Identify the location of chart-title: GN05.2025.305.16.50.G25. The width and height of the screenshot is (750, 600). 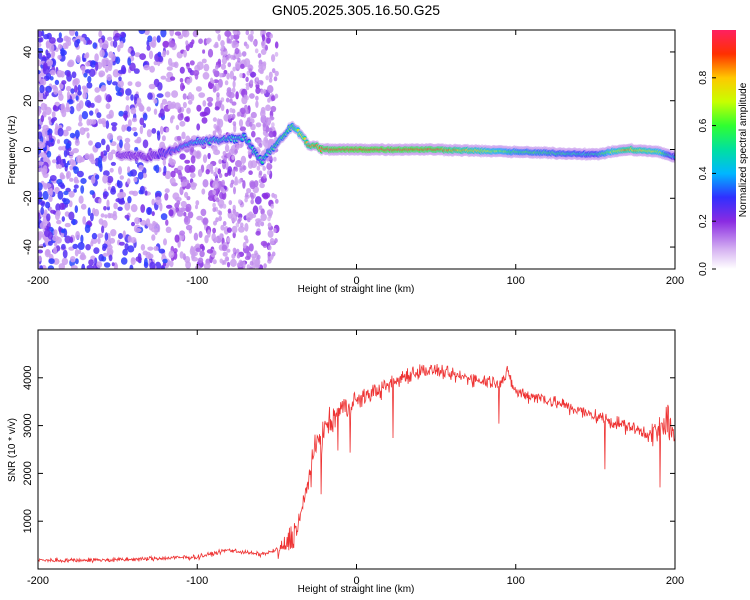
(356, 10).